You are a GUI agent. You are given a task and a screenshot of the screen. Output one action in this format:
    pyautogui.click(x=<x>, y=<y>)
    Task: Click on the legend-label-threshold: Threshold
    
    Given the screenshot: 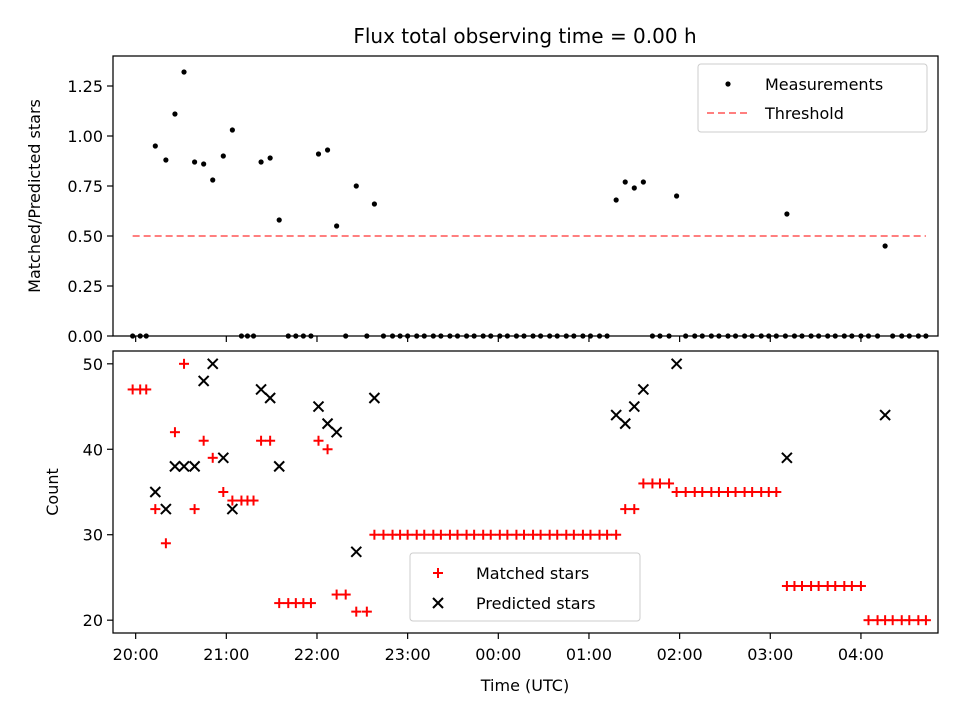 What is the action you would take?
    pyautogui.click(x=804, y=113)
    